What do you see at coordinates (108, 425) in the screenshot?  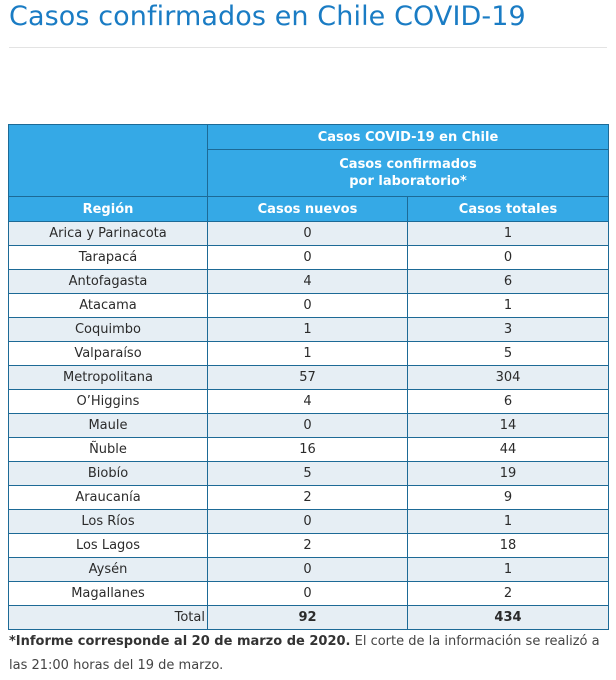 I see `cell-region: Maule` at bounding box center [108, 425].